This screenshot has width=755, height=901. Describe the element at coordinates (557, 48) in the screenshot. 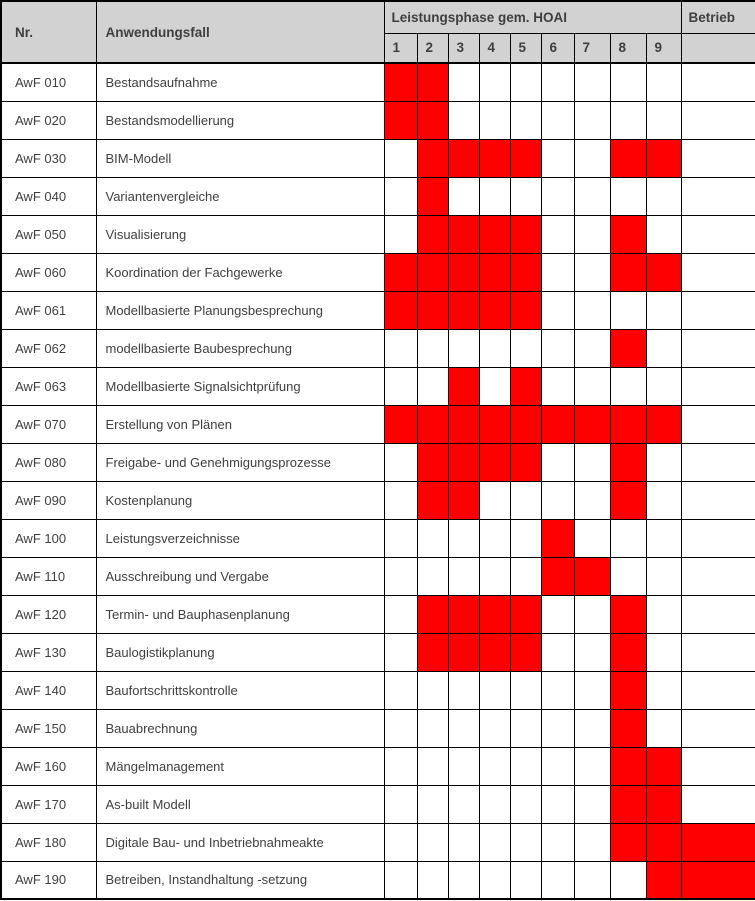

I see `phase-column-header-6: 6` at that location.